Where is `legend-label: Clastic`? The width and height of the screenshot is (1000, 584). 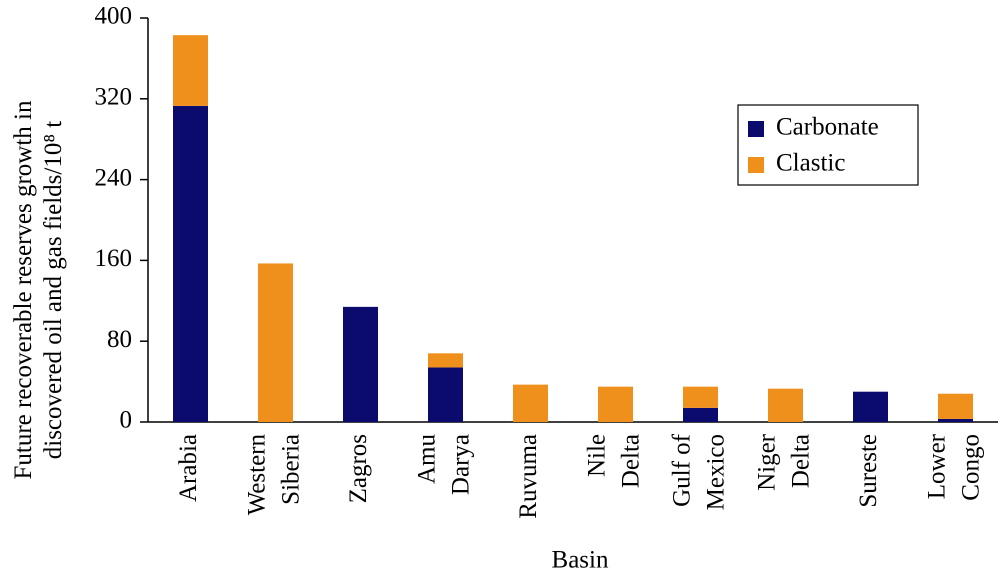 legend-label: Clastic is located at coordinates (810, 163).